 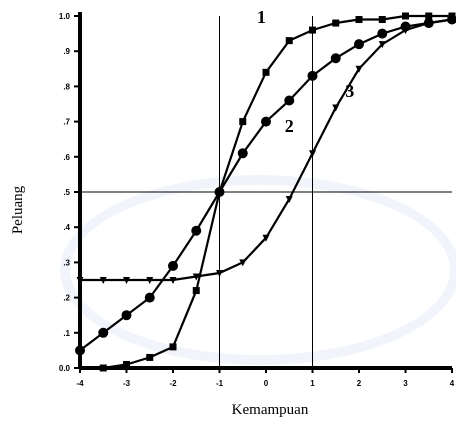 What do you see at coordinates (65, 16) in the screenshot?
I see `y-tick-label: 1.0` at bounding box center [65, 16].